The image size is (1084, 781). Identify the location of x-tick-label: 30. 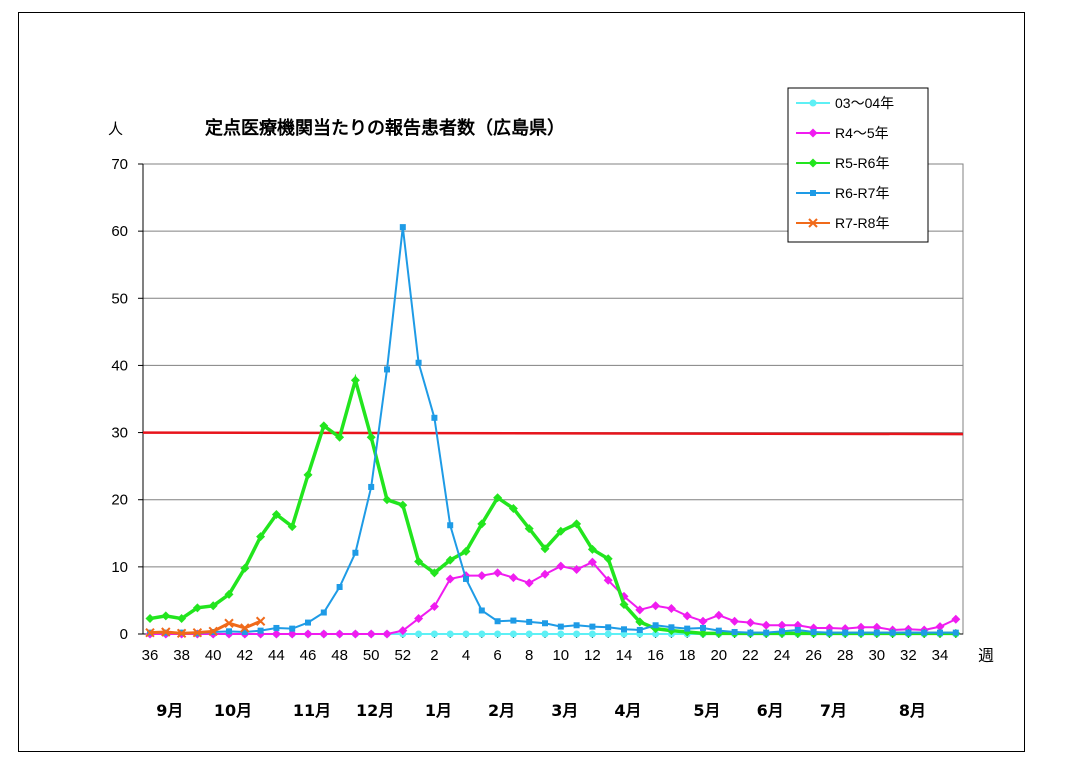
(876, 655).